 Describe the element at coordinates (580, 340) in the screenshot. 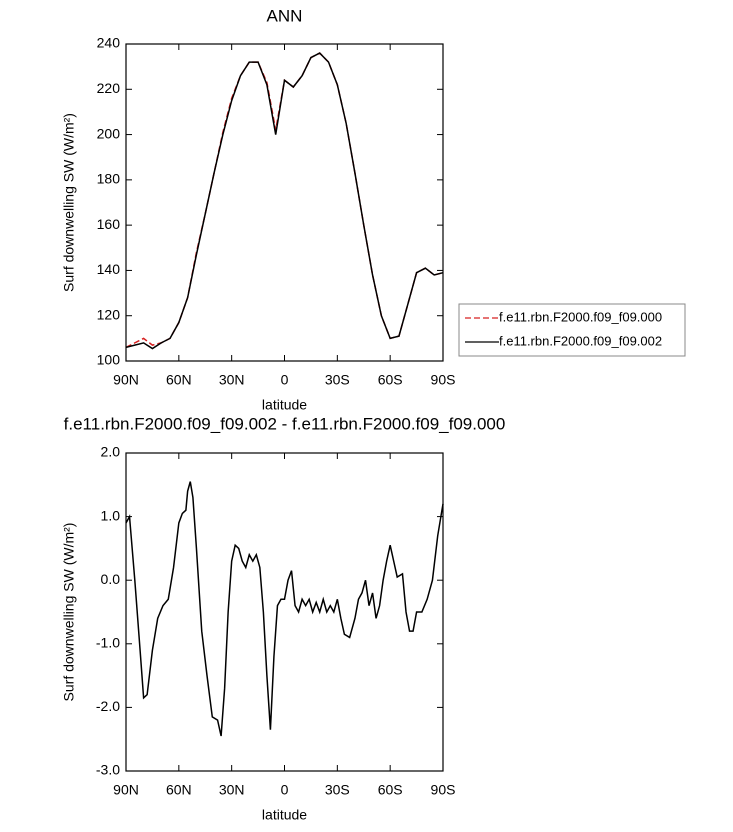

I see `legend-label: f.e11.rbn.F2000.f09_f09.002` at that location.